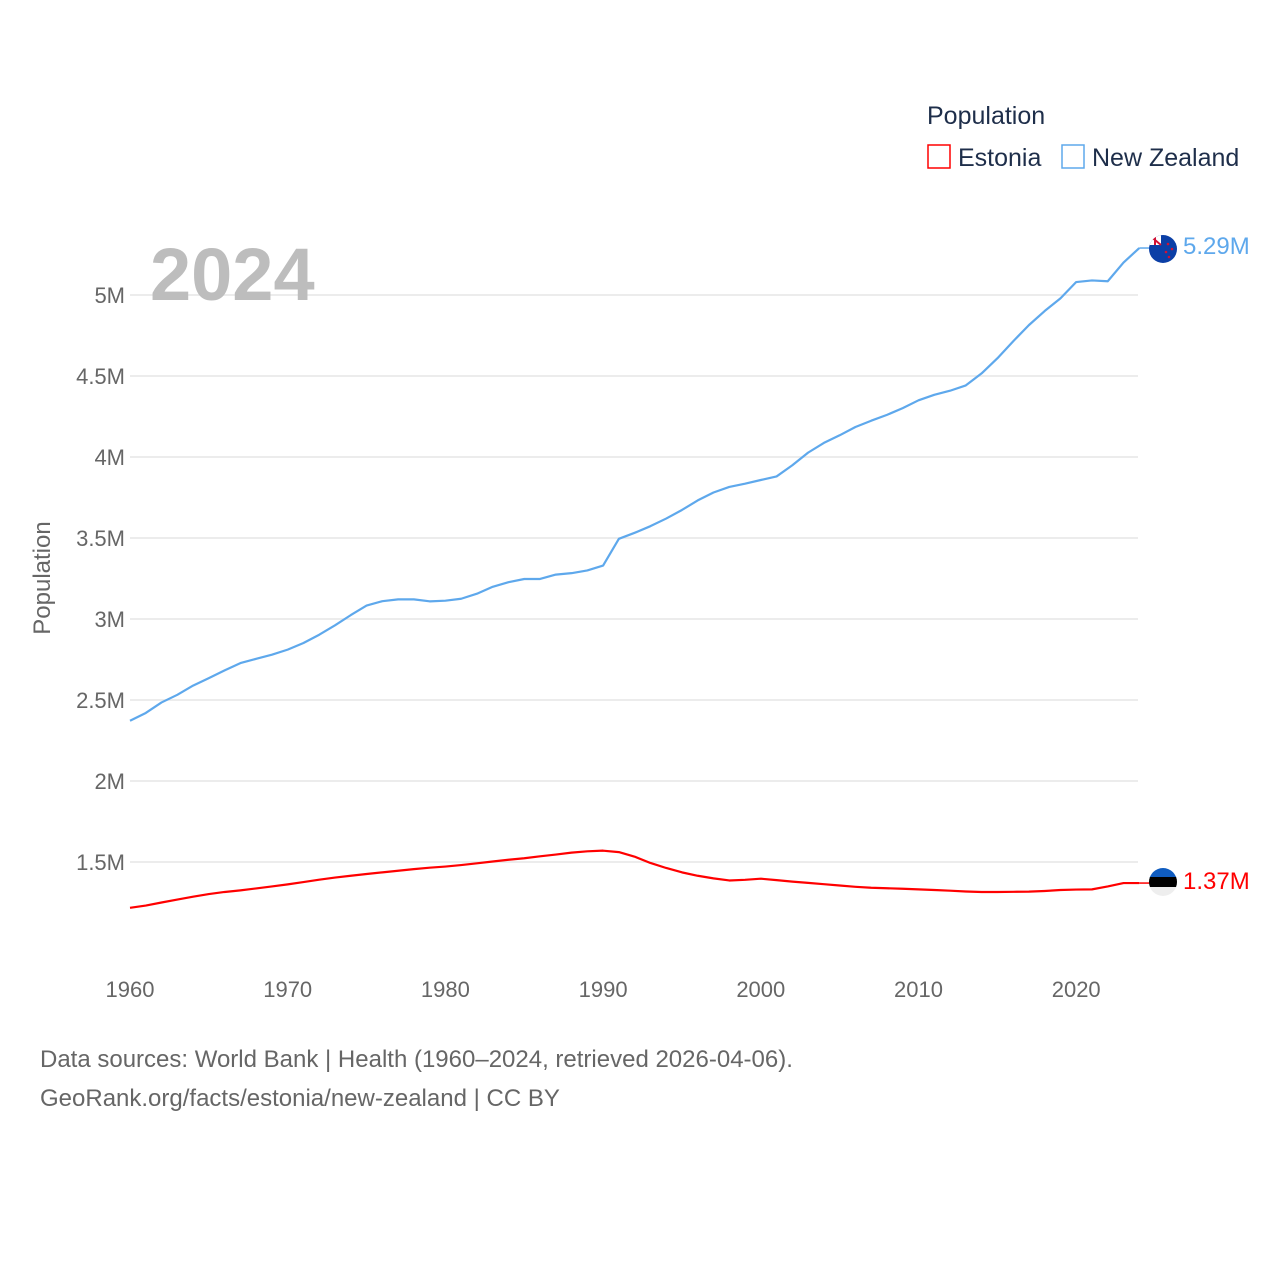 This screenshot has height=1280, width=1280. Describe the element at coordinates (1216, 881) in the screenshot. I see `end-label-estonia: 1.37M` at that location.